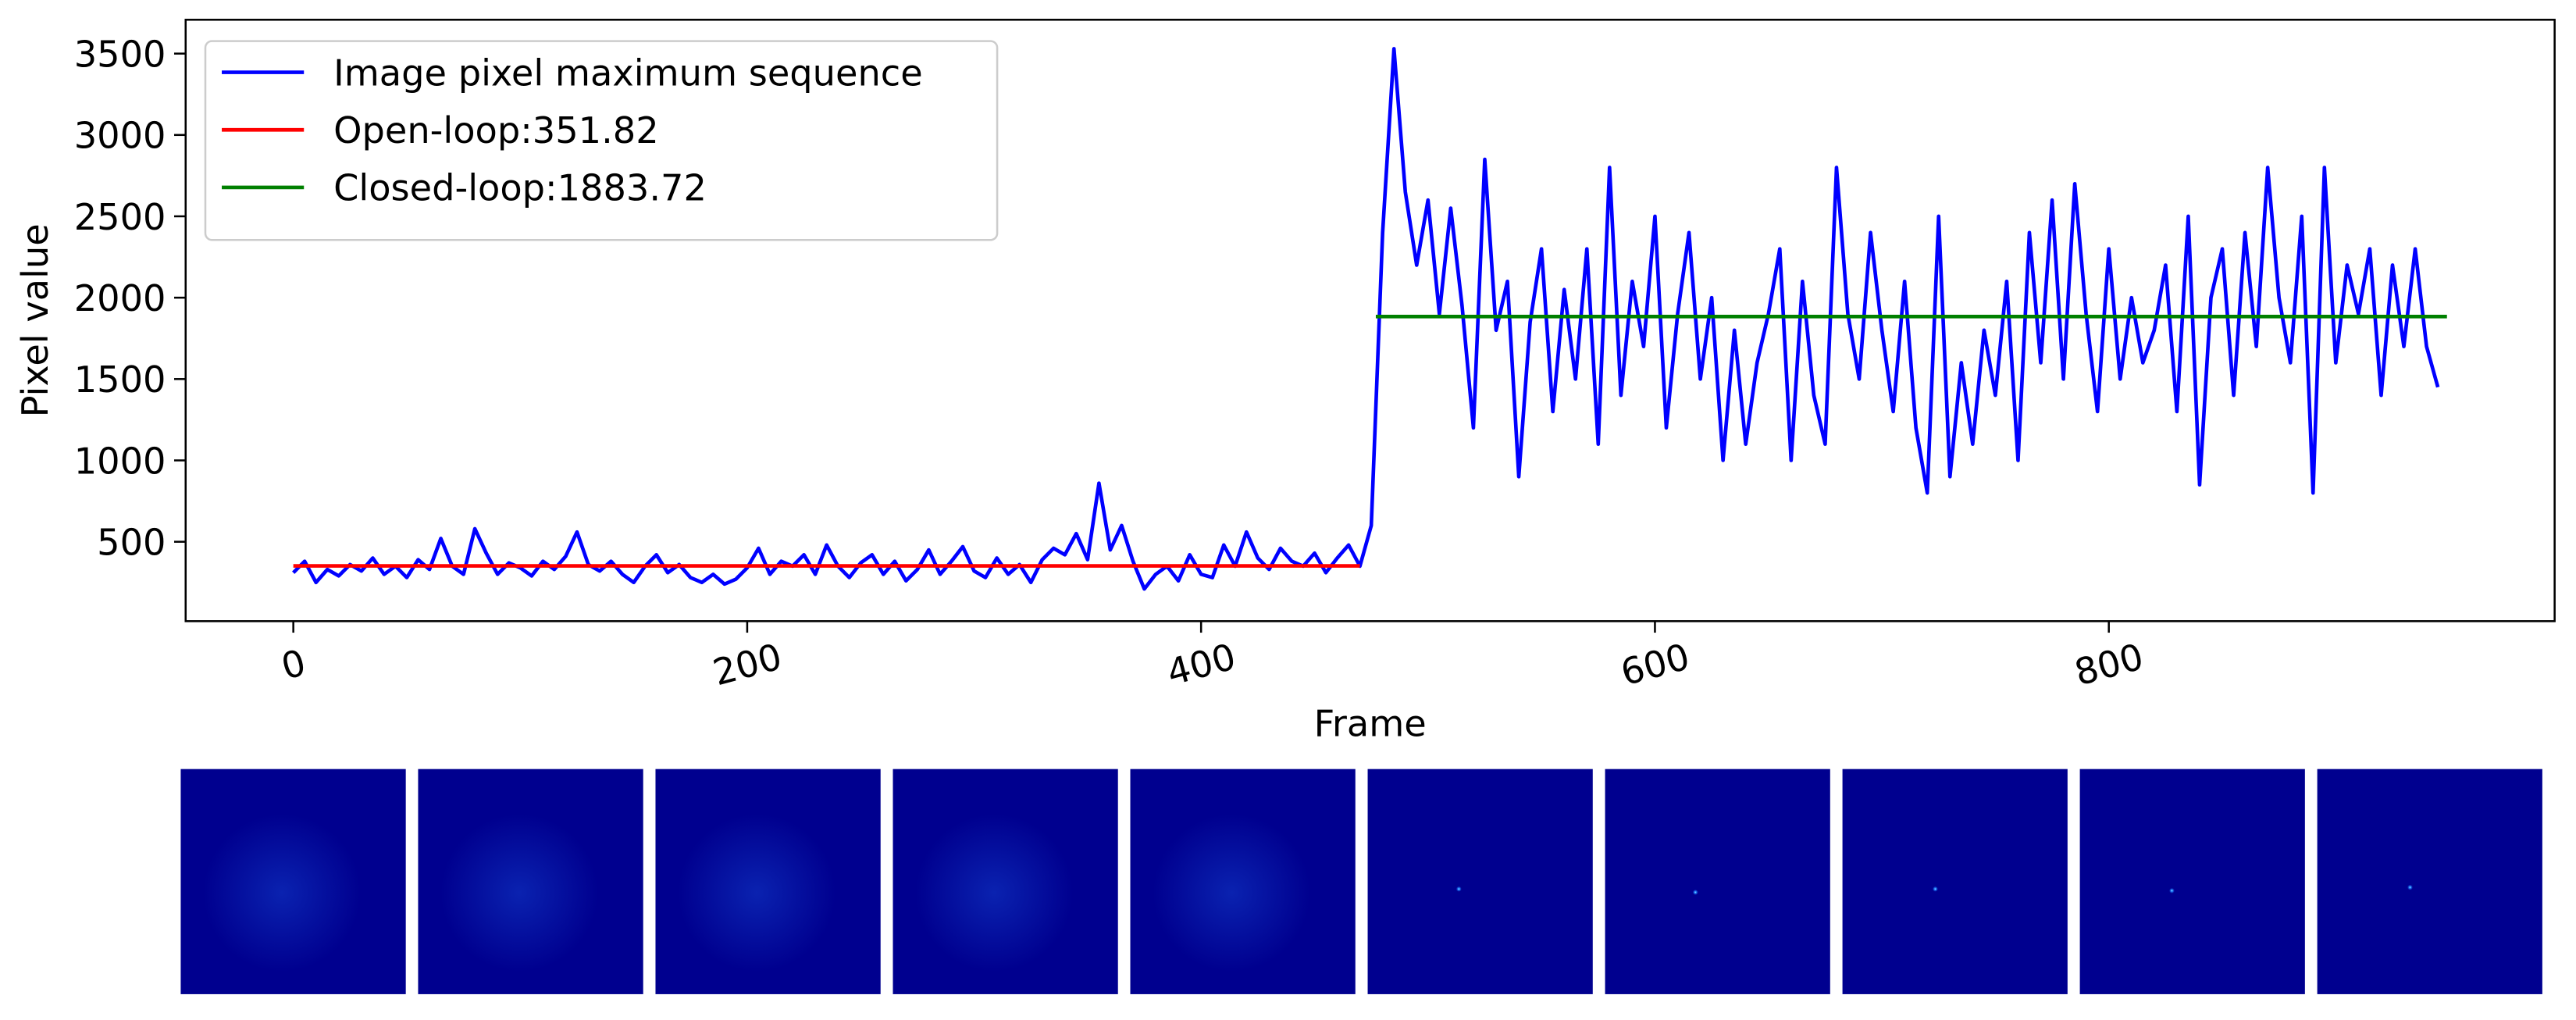 This screenshot has height=1020, width=2576. What do you see at coordinates (496, 130) in the screenshot?
I see `legend-label: Open-loop:351.82` at bounding box center [496, 130].